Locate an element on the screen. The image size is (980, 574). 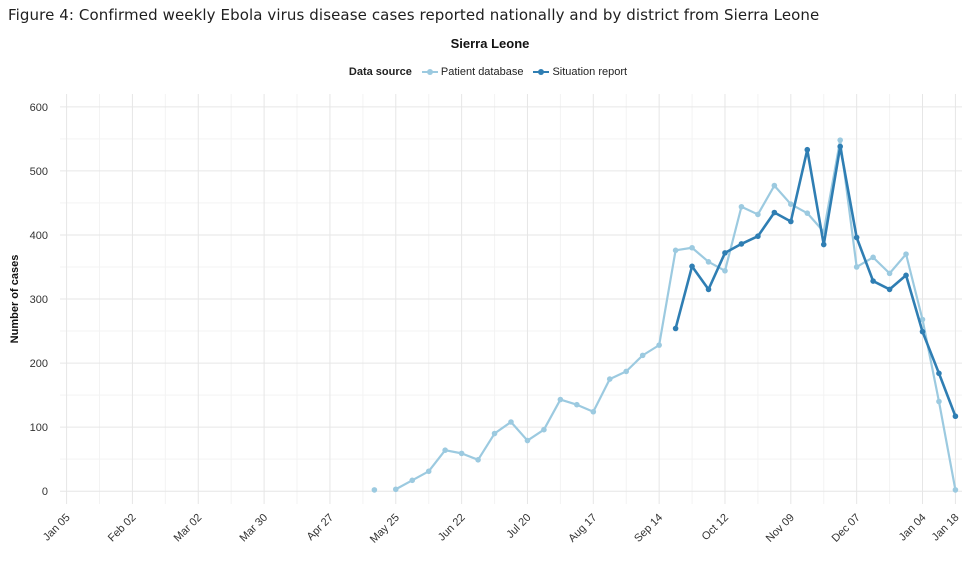
x-tick-label: Jun 22 is located at coordinates (452, 528).